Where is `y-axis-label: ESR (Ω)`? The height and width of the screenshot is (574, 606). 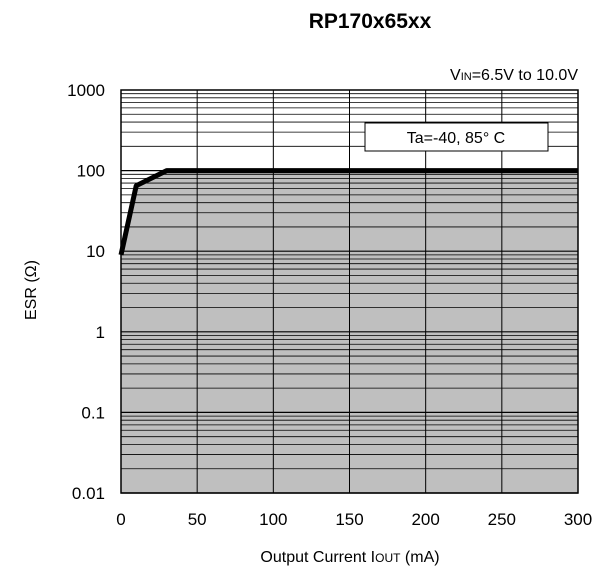
y-axis-label: ESR (Ω) is located at coordinates (31, 290).